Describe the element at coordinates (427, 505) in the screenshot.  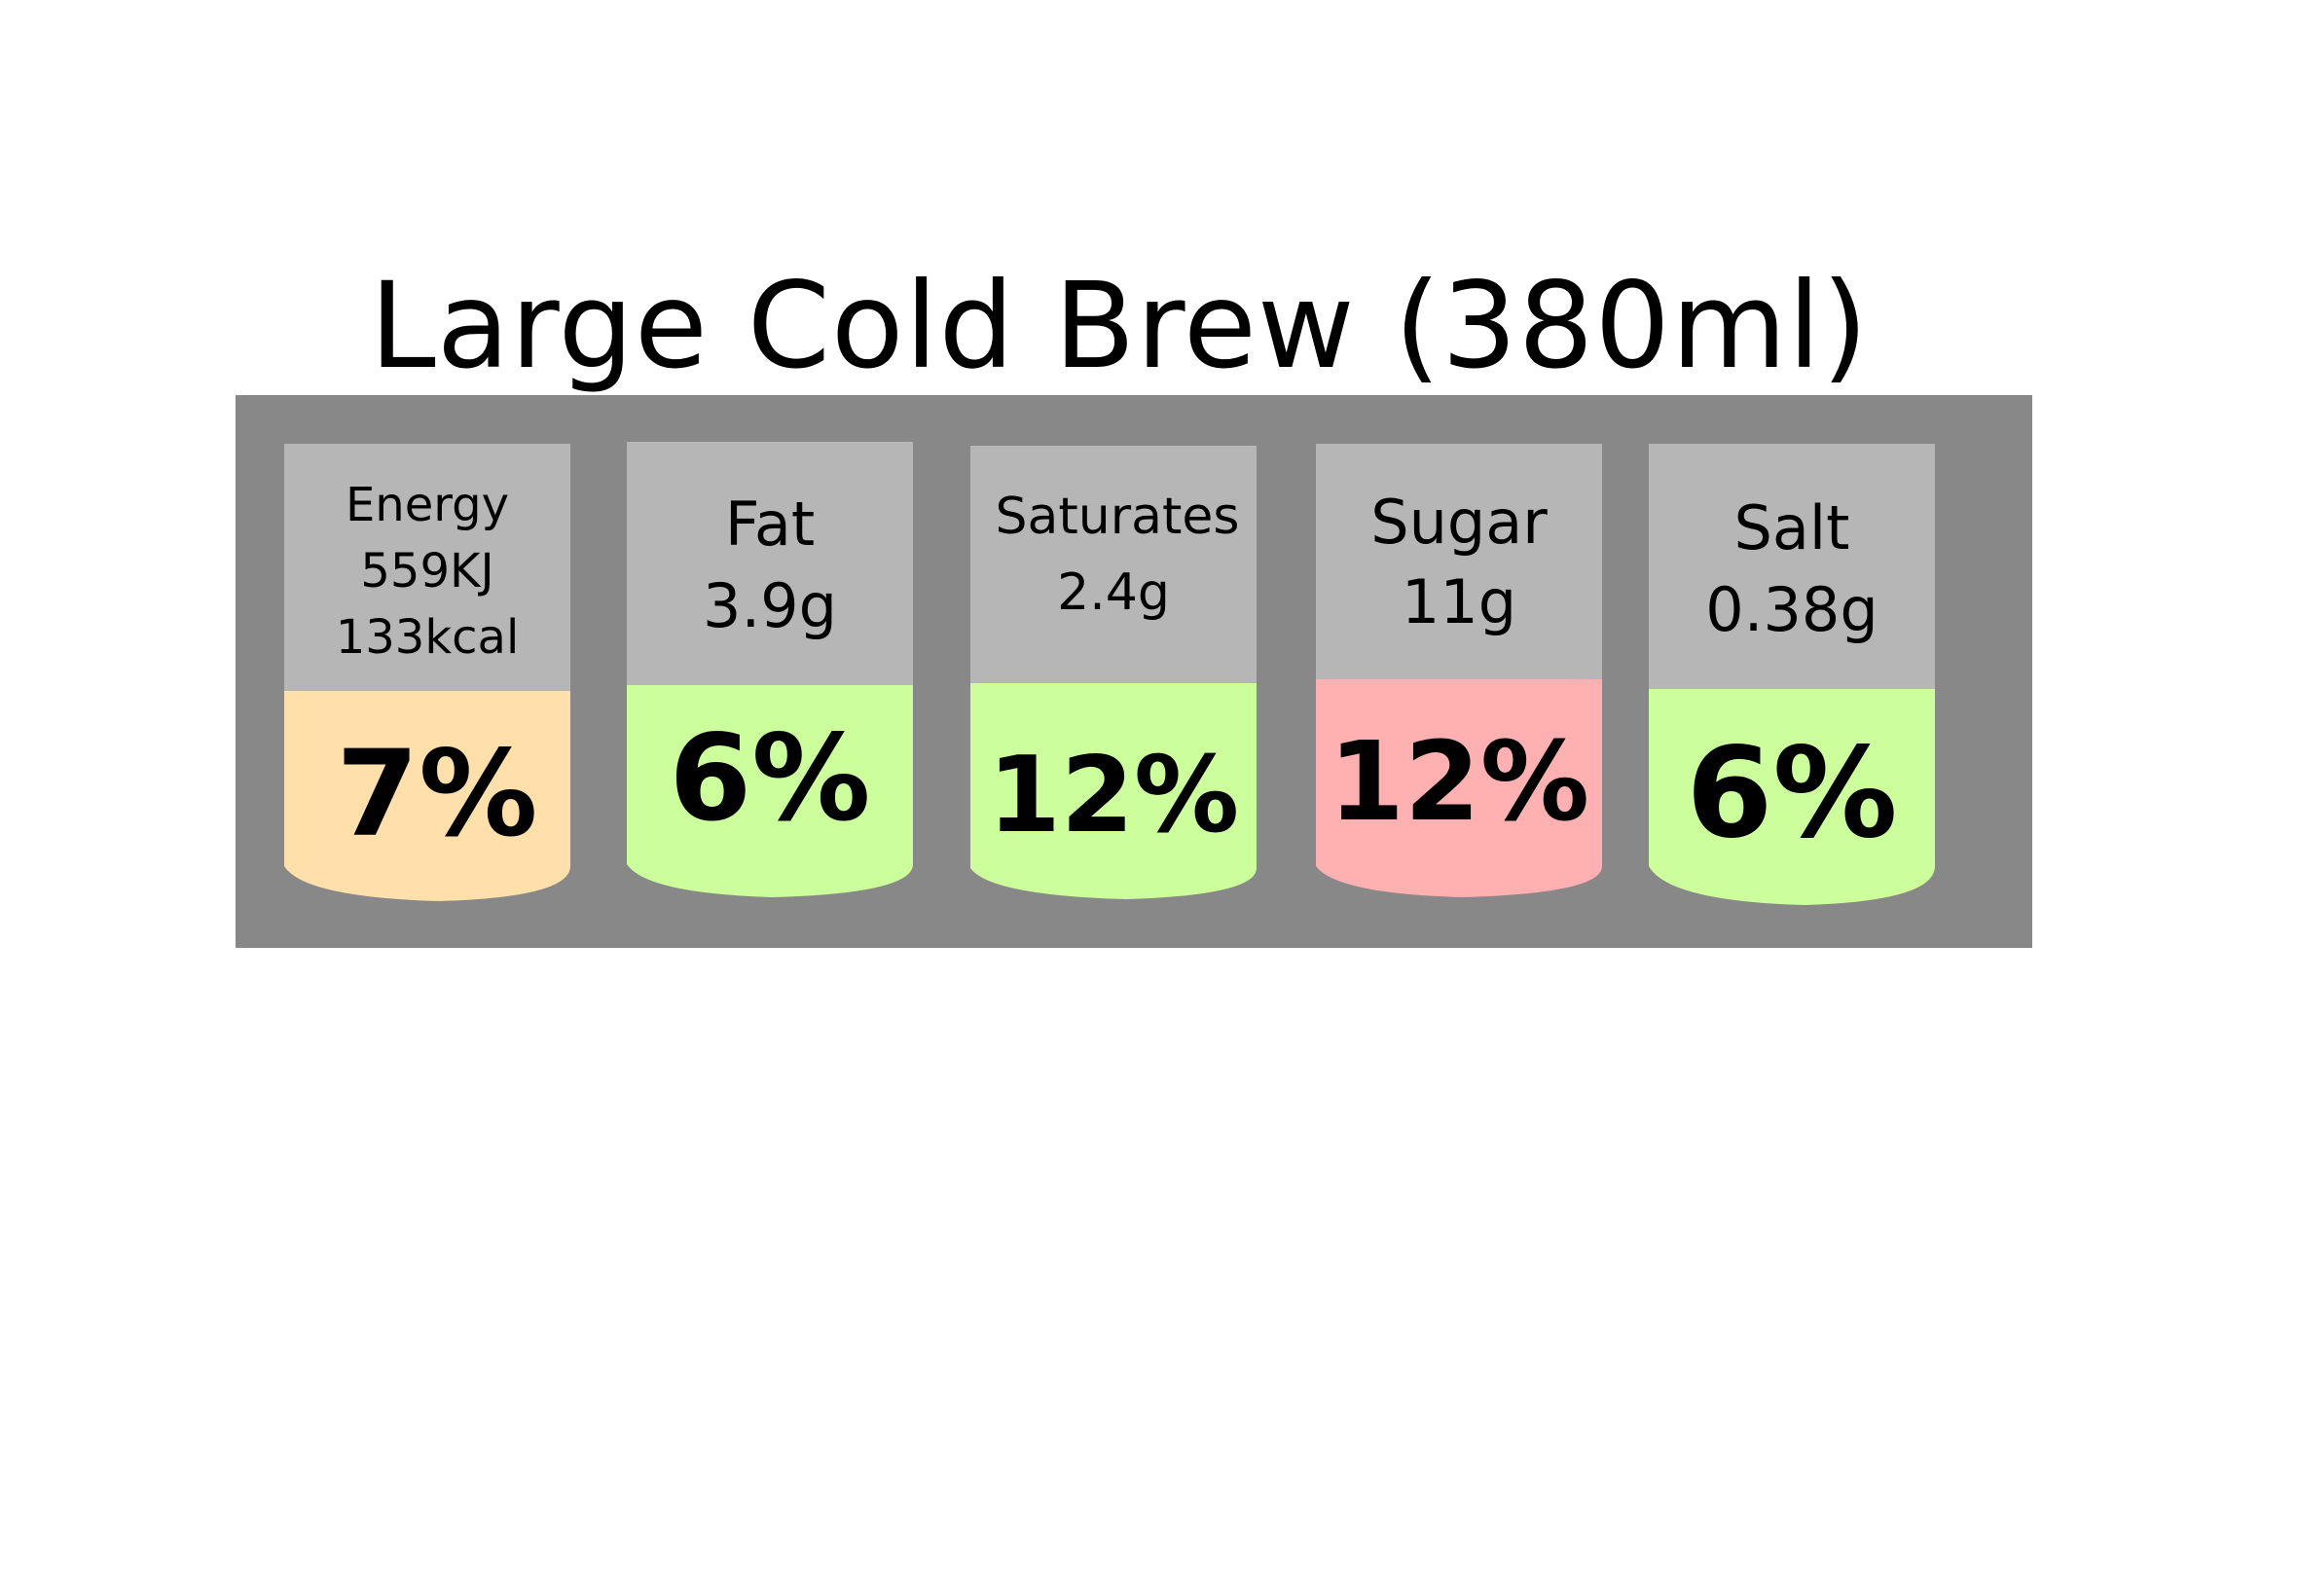
I see `nutrient-name: Energy` at that location.